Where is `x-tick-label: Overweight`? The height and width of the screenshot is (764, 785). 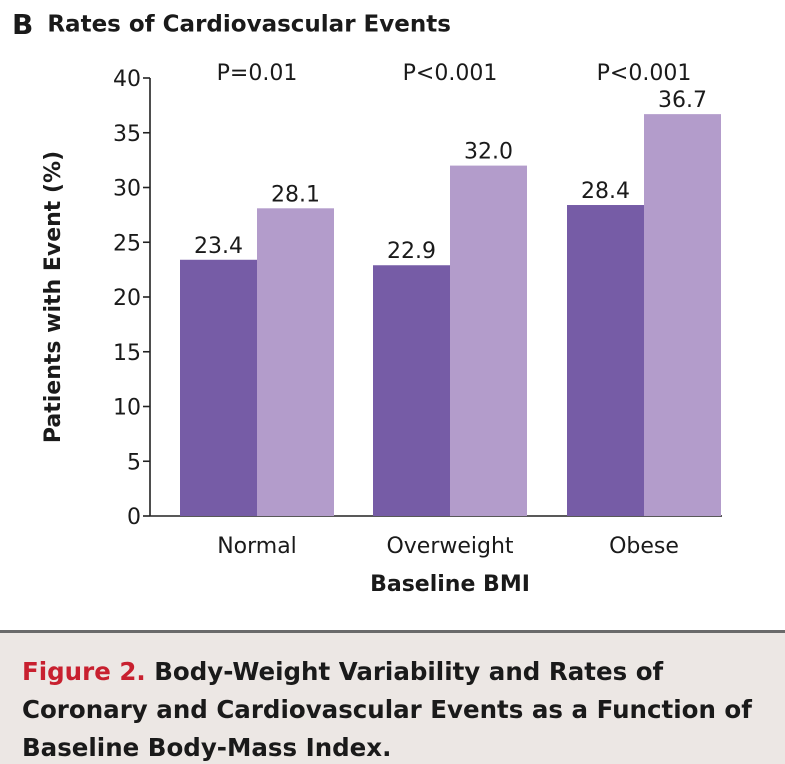 x-tick-label: Overweight is located at coordinates (449, 546).